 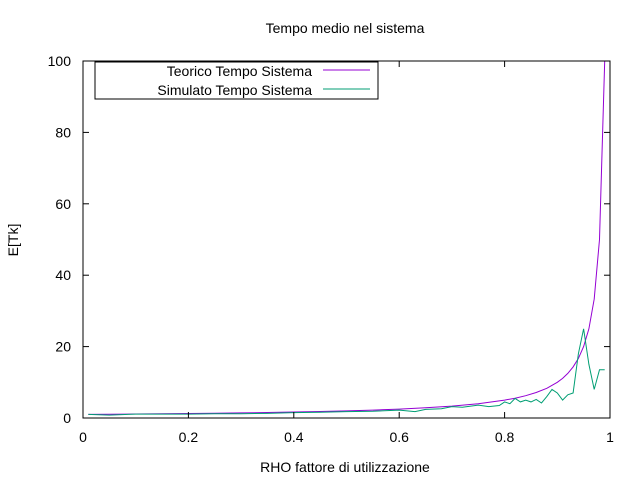 I want to click on x-tick-label: 1, so click(x=610, y=437).